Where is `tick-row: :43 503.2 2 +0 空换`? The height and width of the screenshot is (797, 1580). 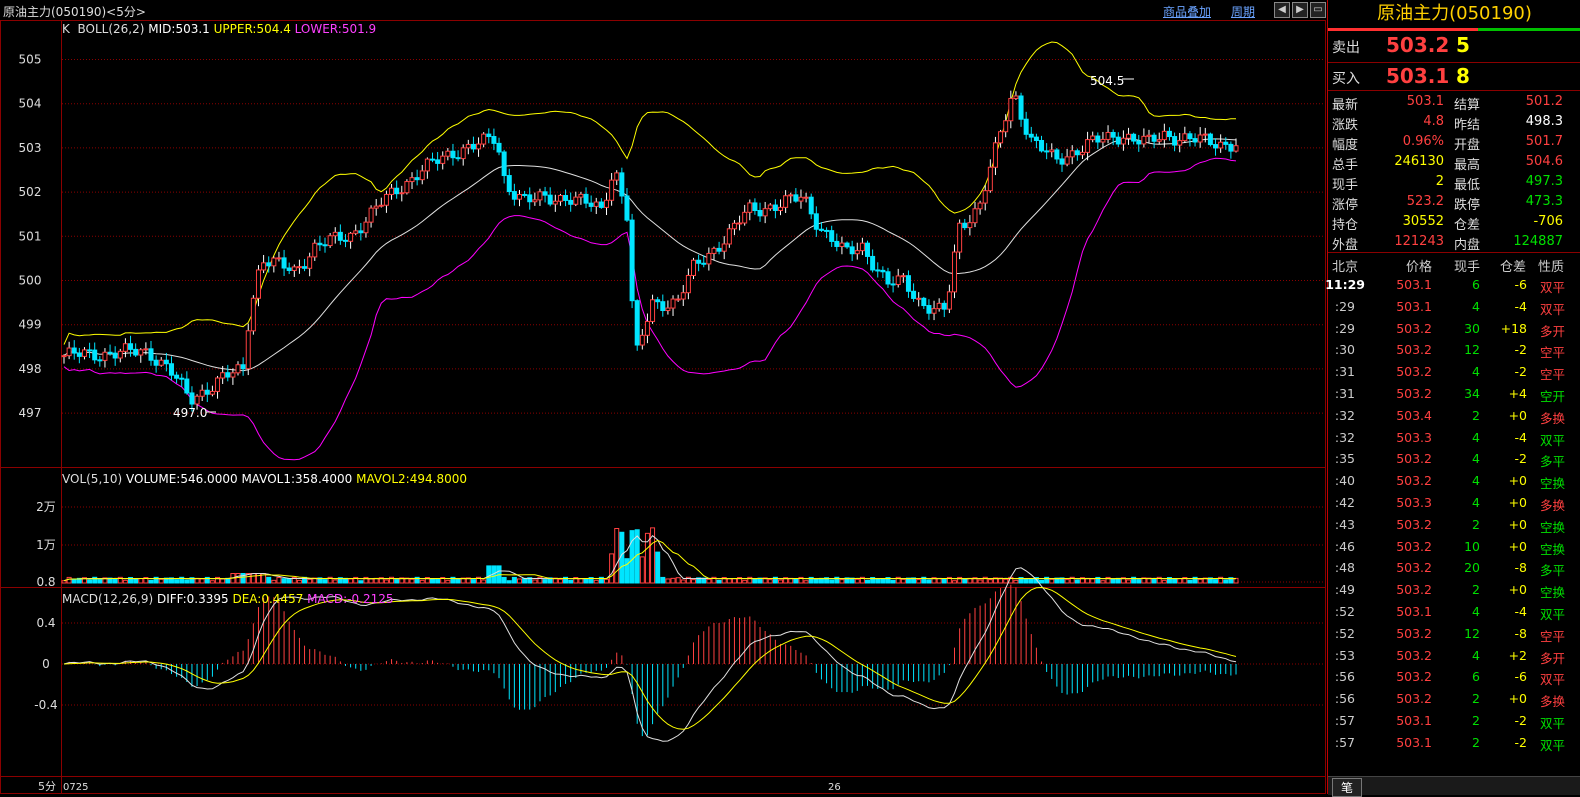 tick-row: :43 503.2 2 +0 空换 is located at coordinates (1454, 525).